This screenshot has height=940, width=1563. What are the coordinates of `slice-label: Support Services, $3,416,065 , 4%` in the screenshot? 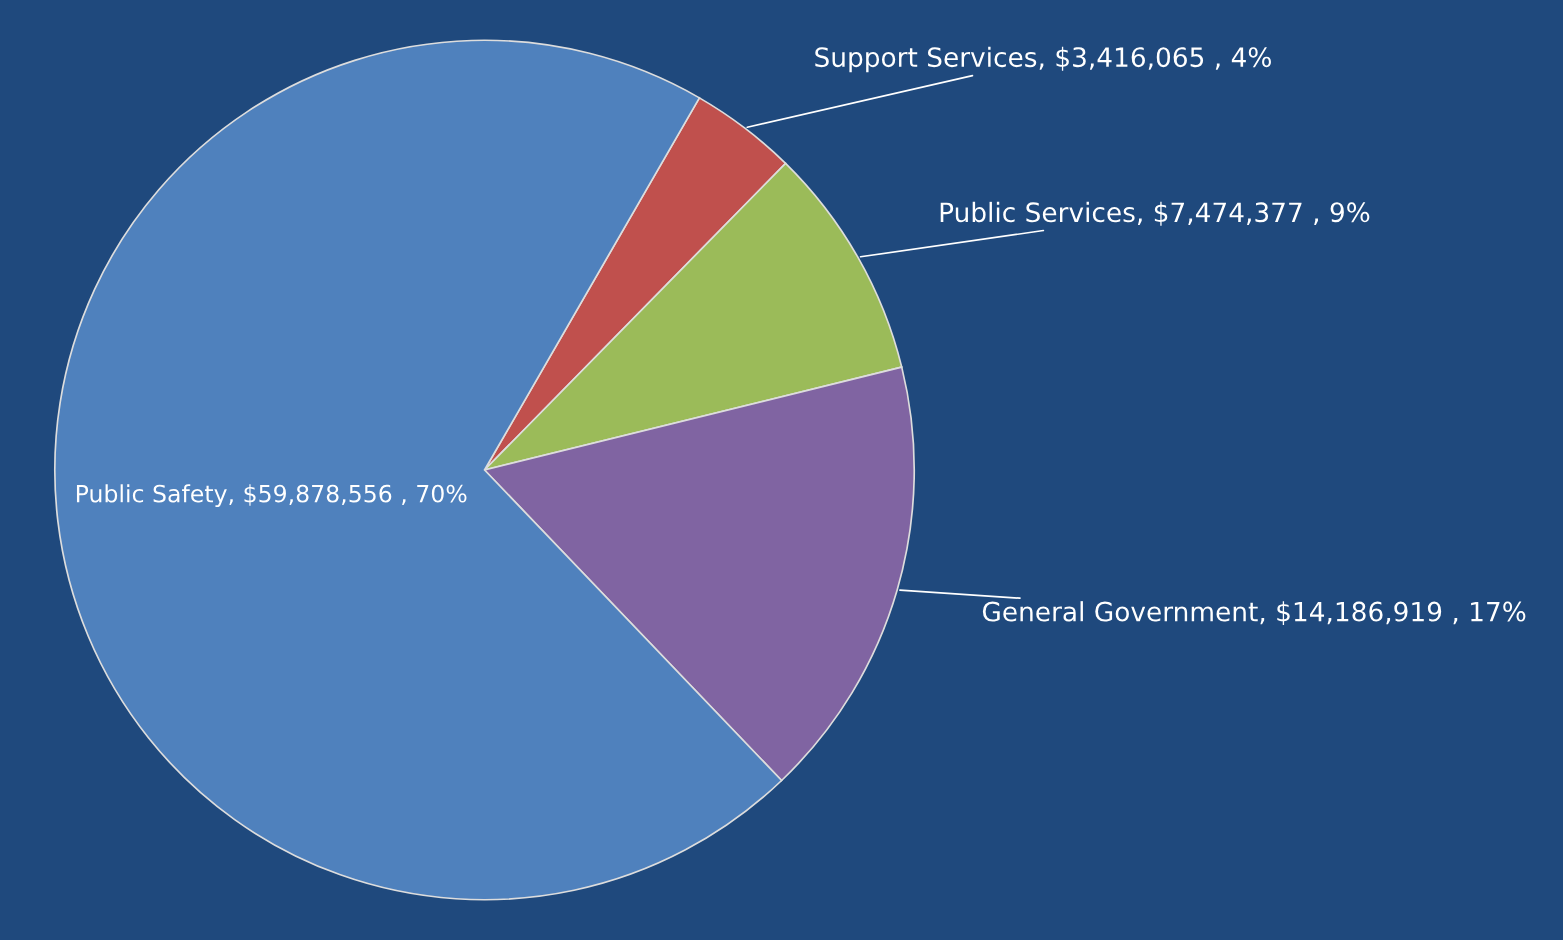 It's located at (1043, 59).